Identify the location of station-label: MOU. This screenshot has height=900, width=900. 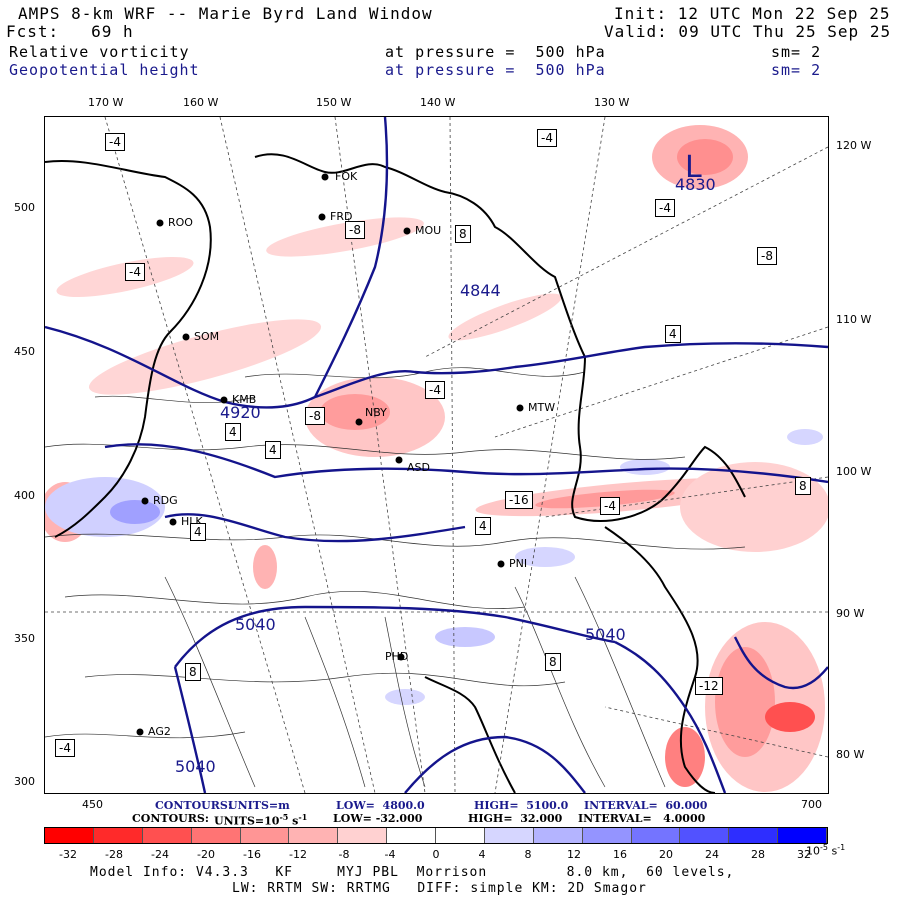
(428, 230).